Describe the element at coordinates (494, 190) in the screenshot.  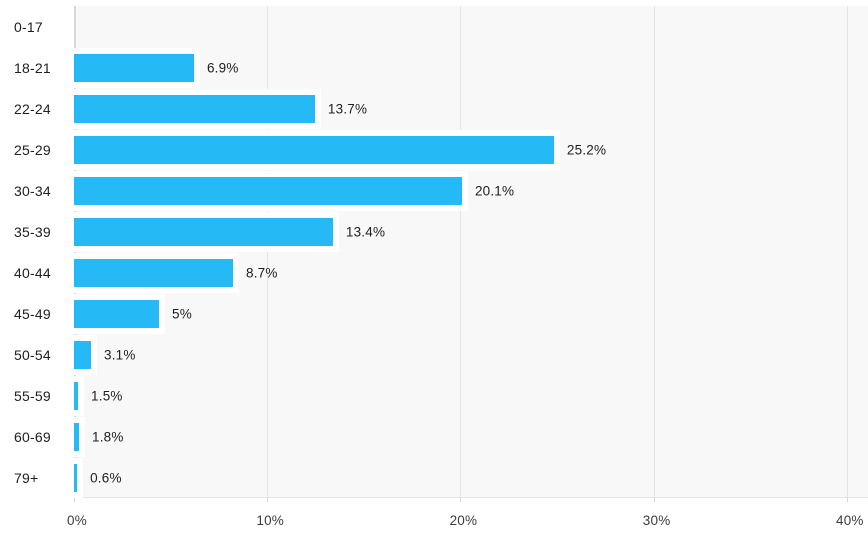
I see `value-label: 20.1%` at that location.